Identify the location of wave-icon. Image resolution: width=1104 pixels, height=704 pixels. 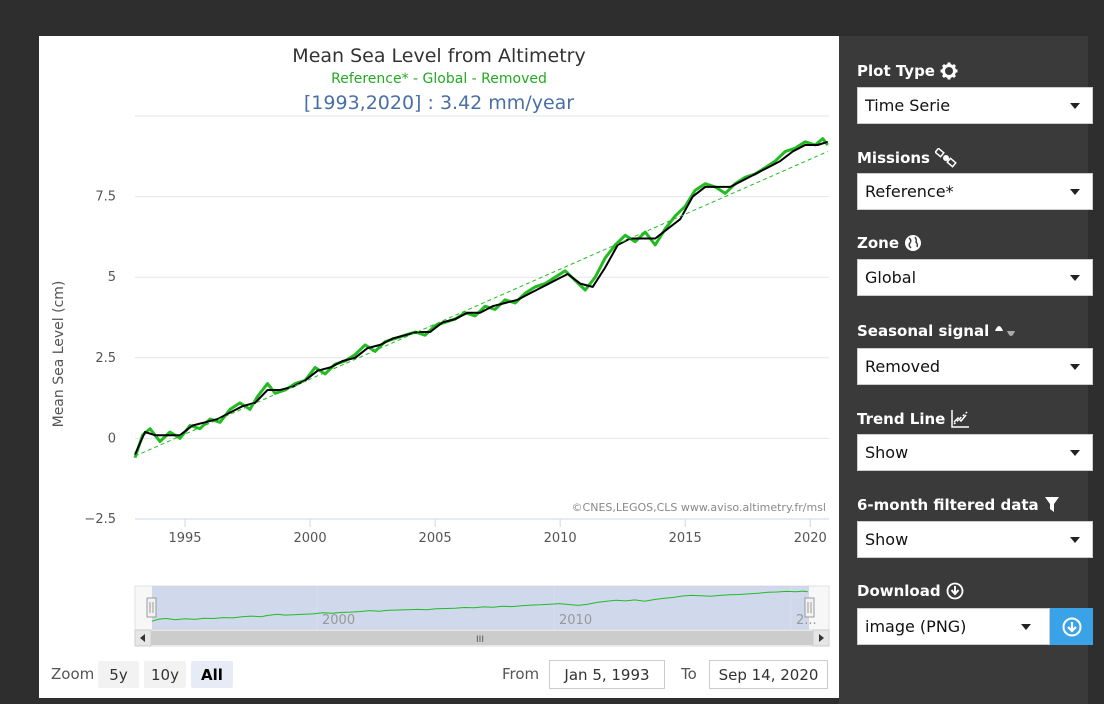
(1005, 331).